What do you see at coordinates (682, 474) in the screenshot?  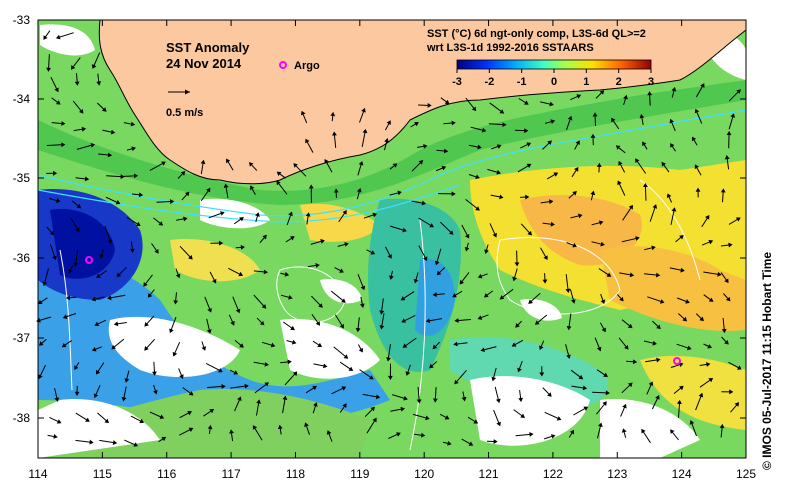 I see `x-tick-label: 124` at bounding box center [682, 474].